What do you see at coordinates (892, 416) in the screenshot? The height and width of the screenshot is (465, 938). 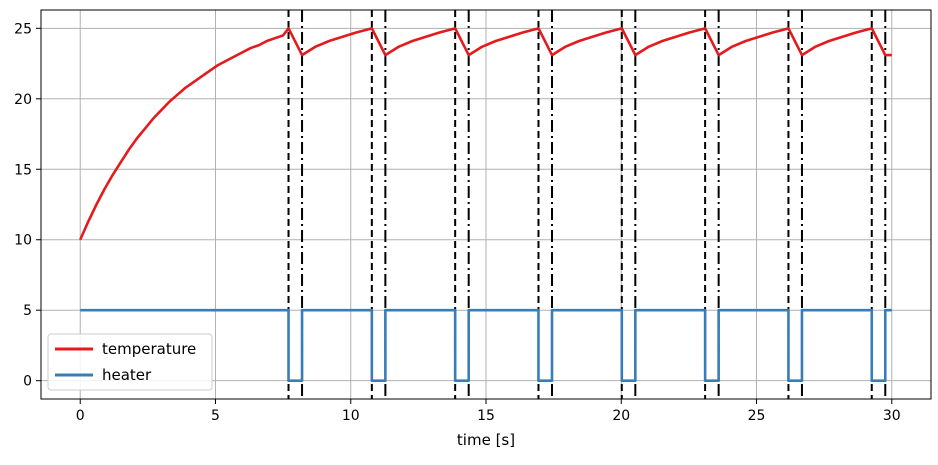 I see `x-tick-label: 30` at bounding box center [892, 416].